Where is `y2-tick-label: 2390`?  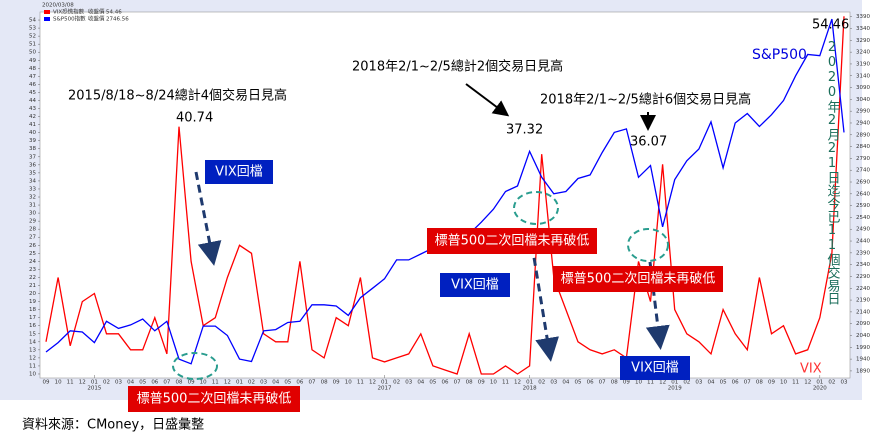
y2-tick-label: 2390 is located at coordinates (863, 253).